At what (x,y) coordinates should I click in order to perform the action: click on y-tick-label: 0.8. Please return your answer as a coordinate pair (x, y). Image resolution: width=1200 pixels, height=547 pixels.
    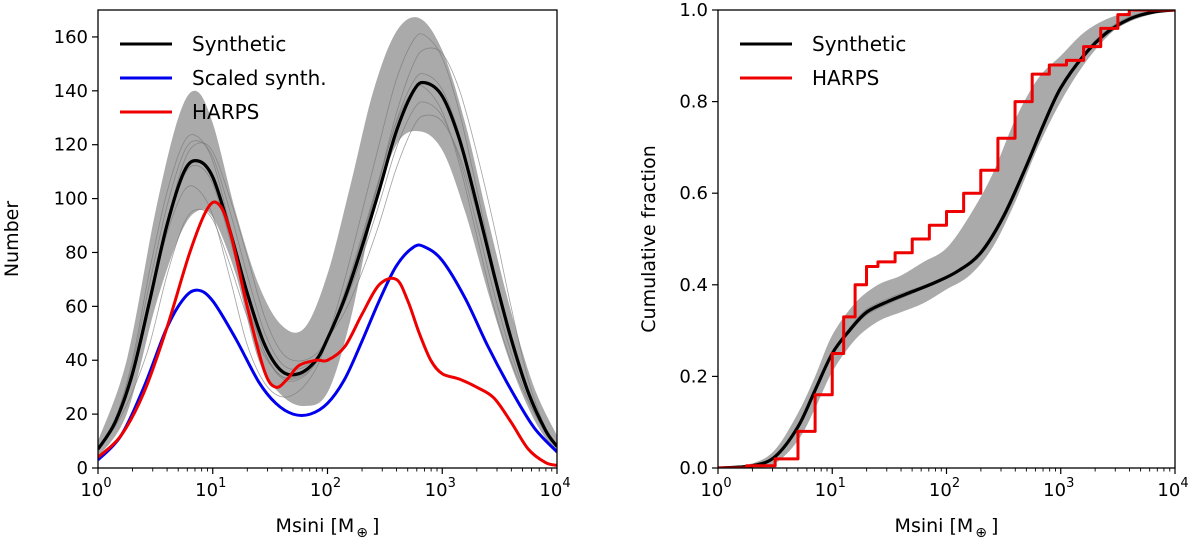
    Looking at the image, I should click on (693, 102).